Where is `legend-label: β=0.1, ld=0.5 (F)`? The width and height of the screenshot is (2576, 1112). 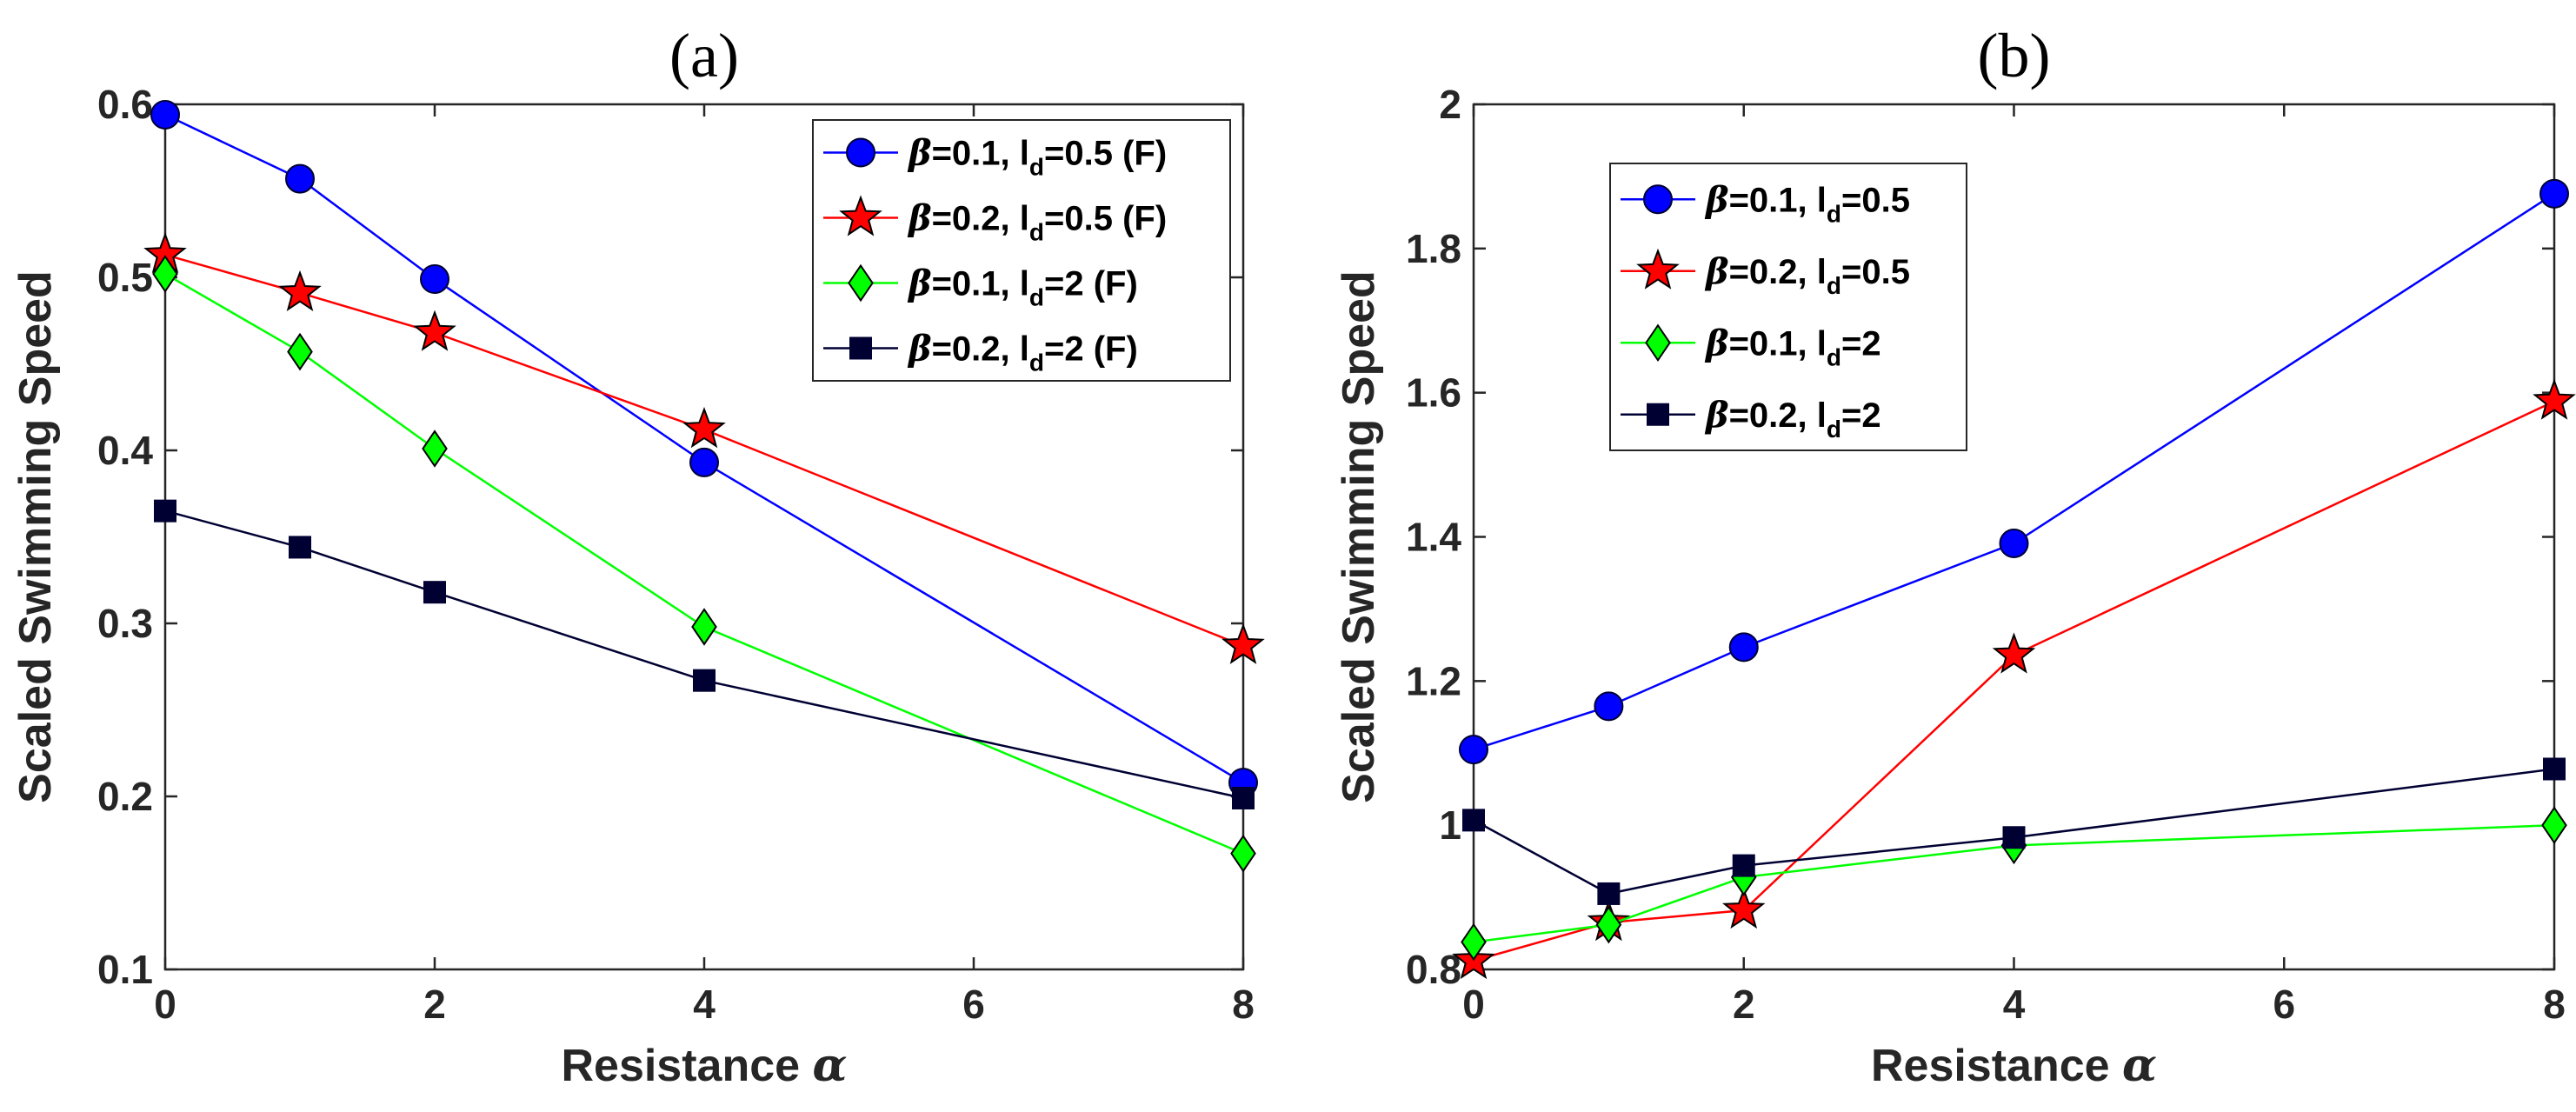
legend-label: β=0.1, ld=0.5 (F) is located at coordinates (1037, 157).